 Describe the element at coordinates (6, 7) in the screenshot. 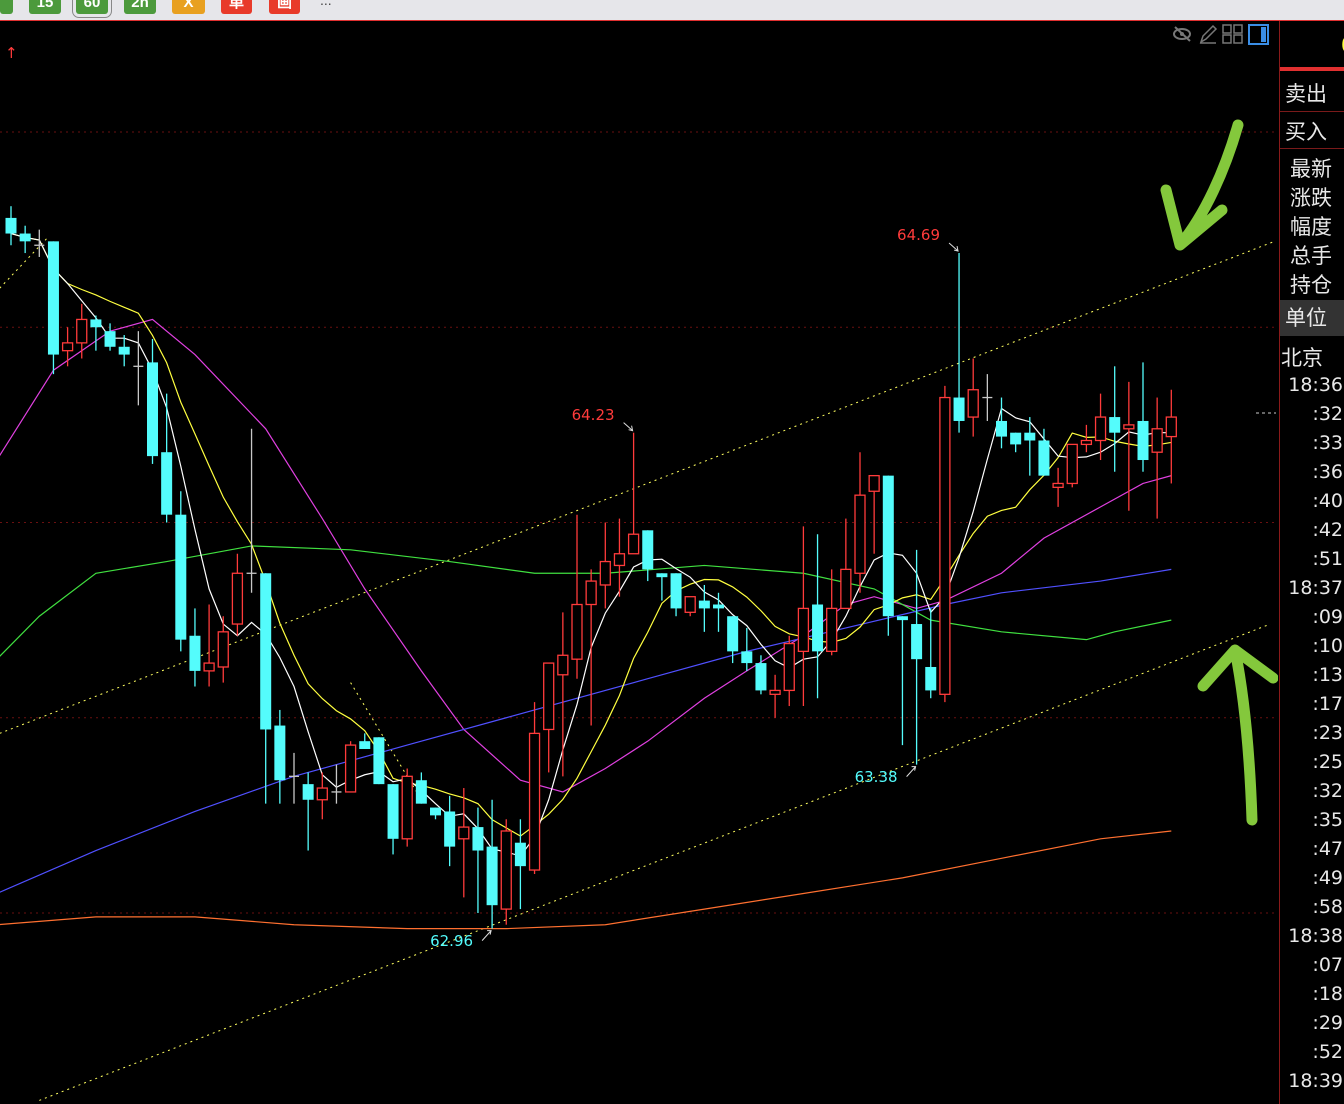

I see `period-button` at that location.